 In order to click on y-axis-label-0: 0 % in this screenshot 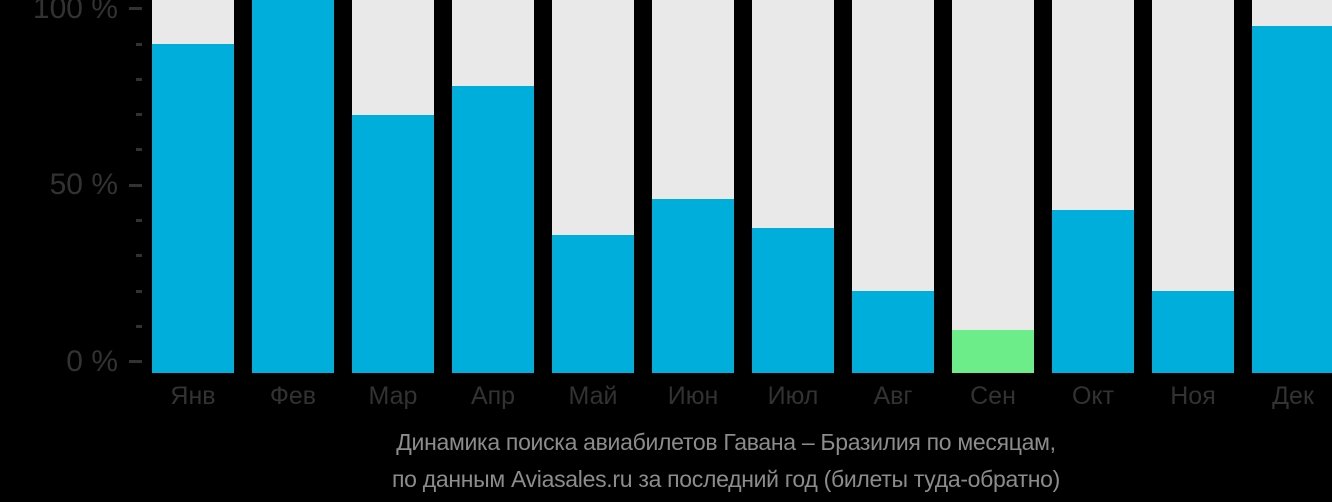, I will do `click(92, 361)`.